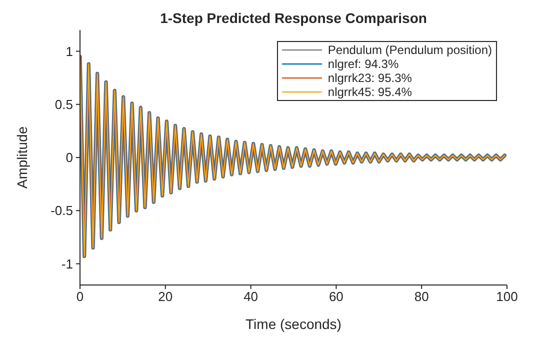 Image resolution: width=560 pixels, height=337 pixels. Describe the element at coordinates (69, 158) in the screenshot. I see `y-tick-label: 0` at that location.